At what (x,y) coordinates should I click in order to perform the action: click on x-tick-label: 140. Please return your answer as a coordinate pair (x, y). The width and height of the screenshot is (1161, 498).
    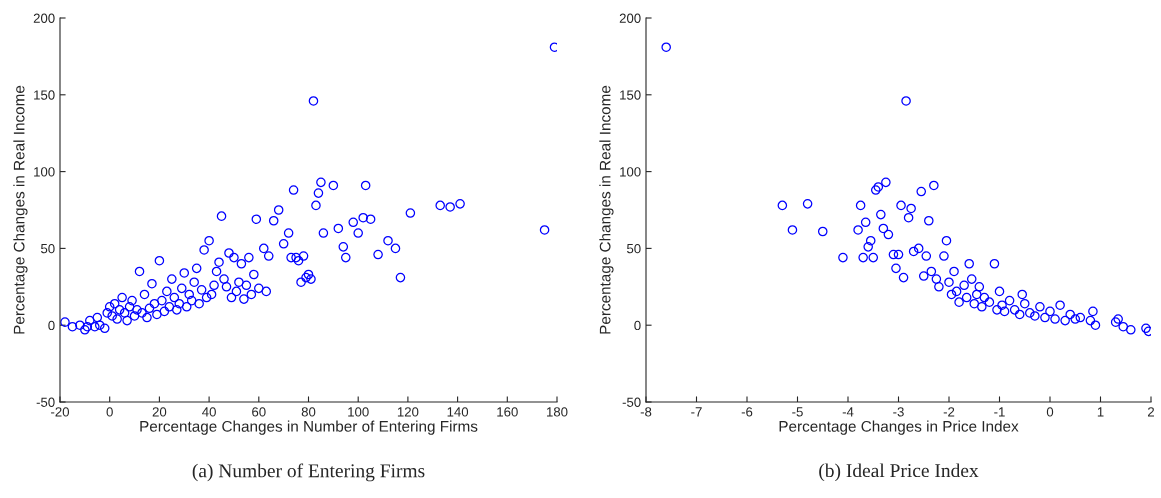
    Looking at the image, I should click on (458, 412).